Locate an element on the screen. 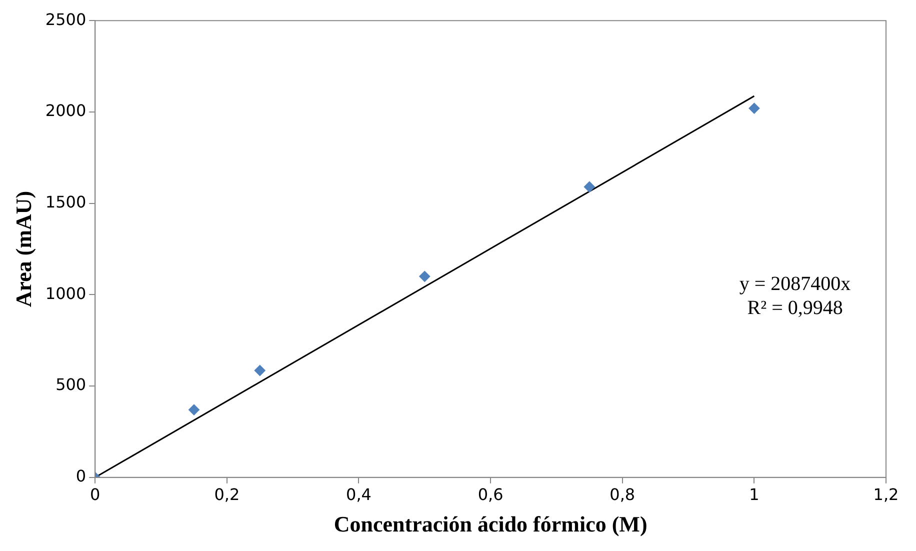 The height and width of the screenshot is (551, 916). x-tick-label: 0,6 is located at coordinates (491, 494).